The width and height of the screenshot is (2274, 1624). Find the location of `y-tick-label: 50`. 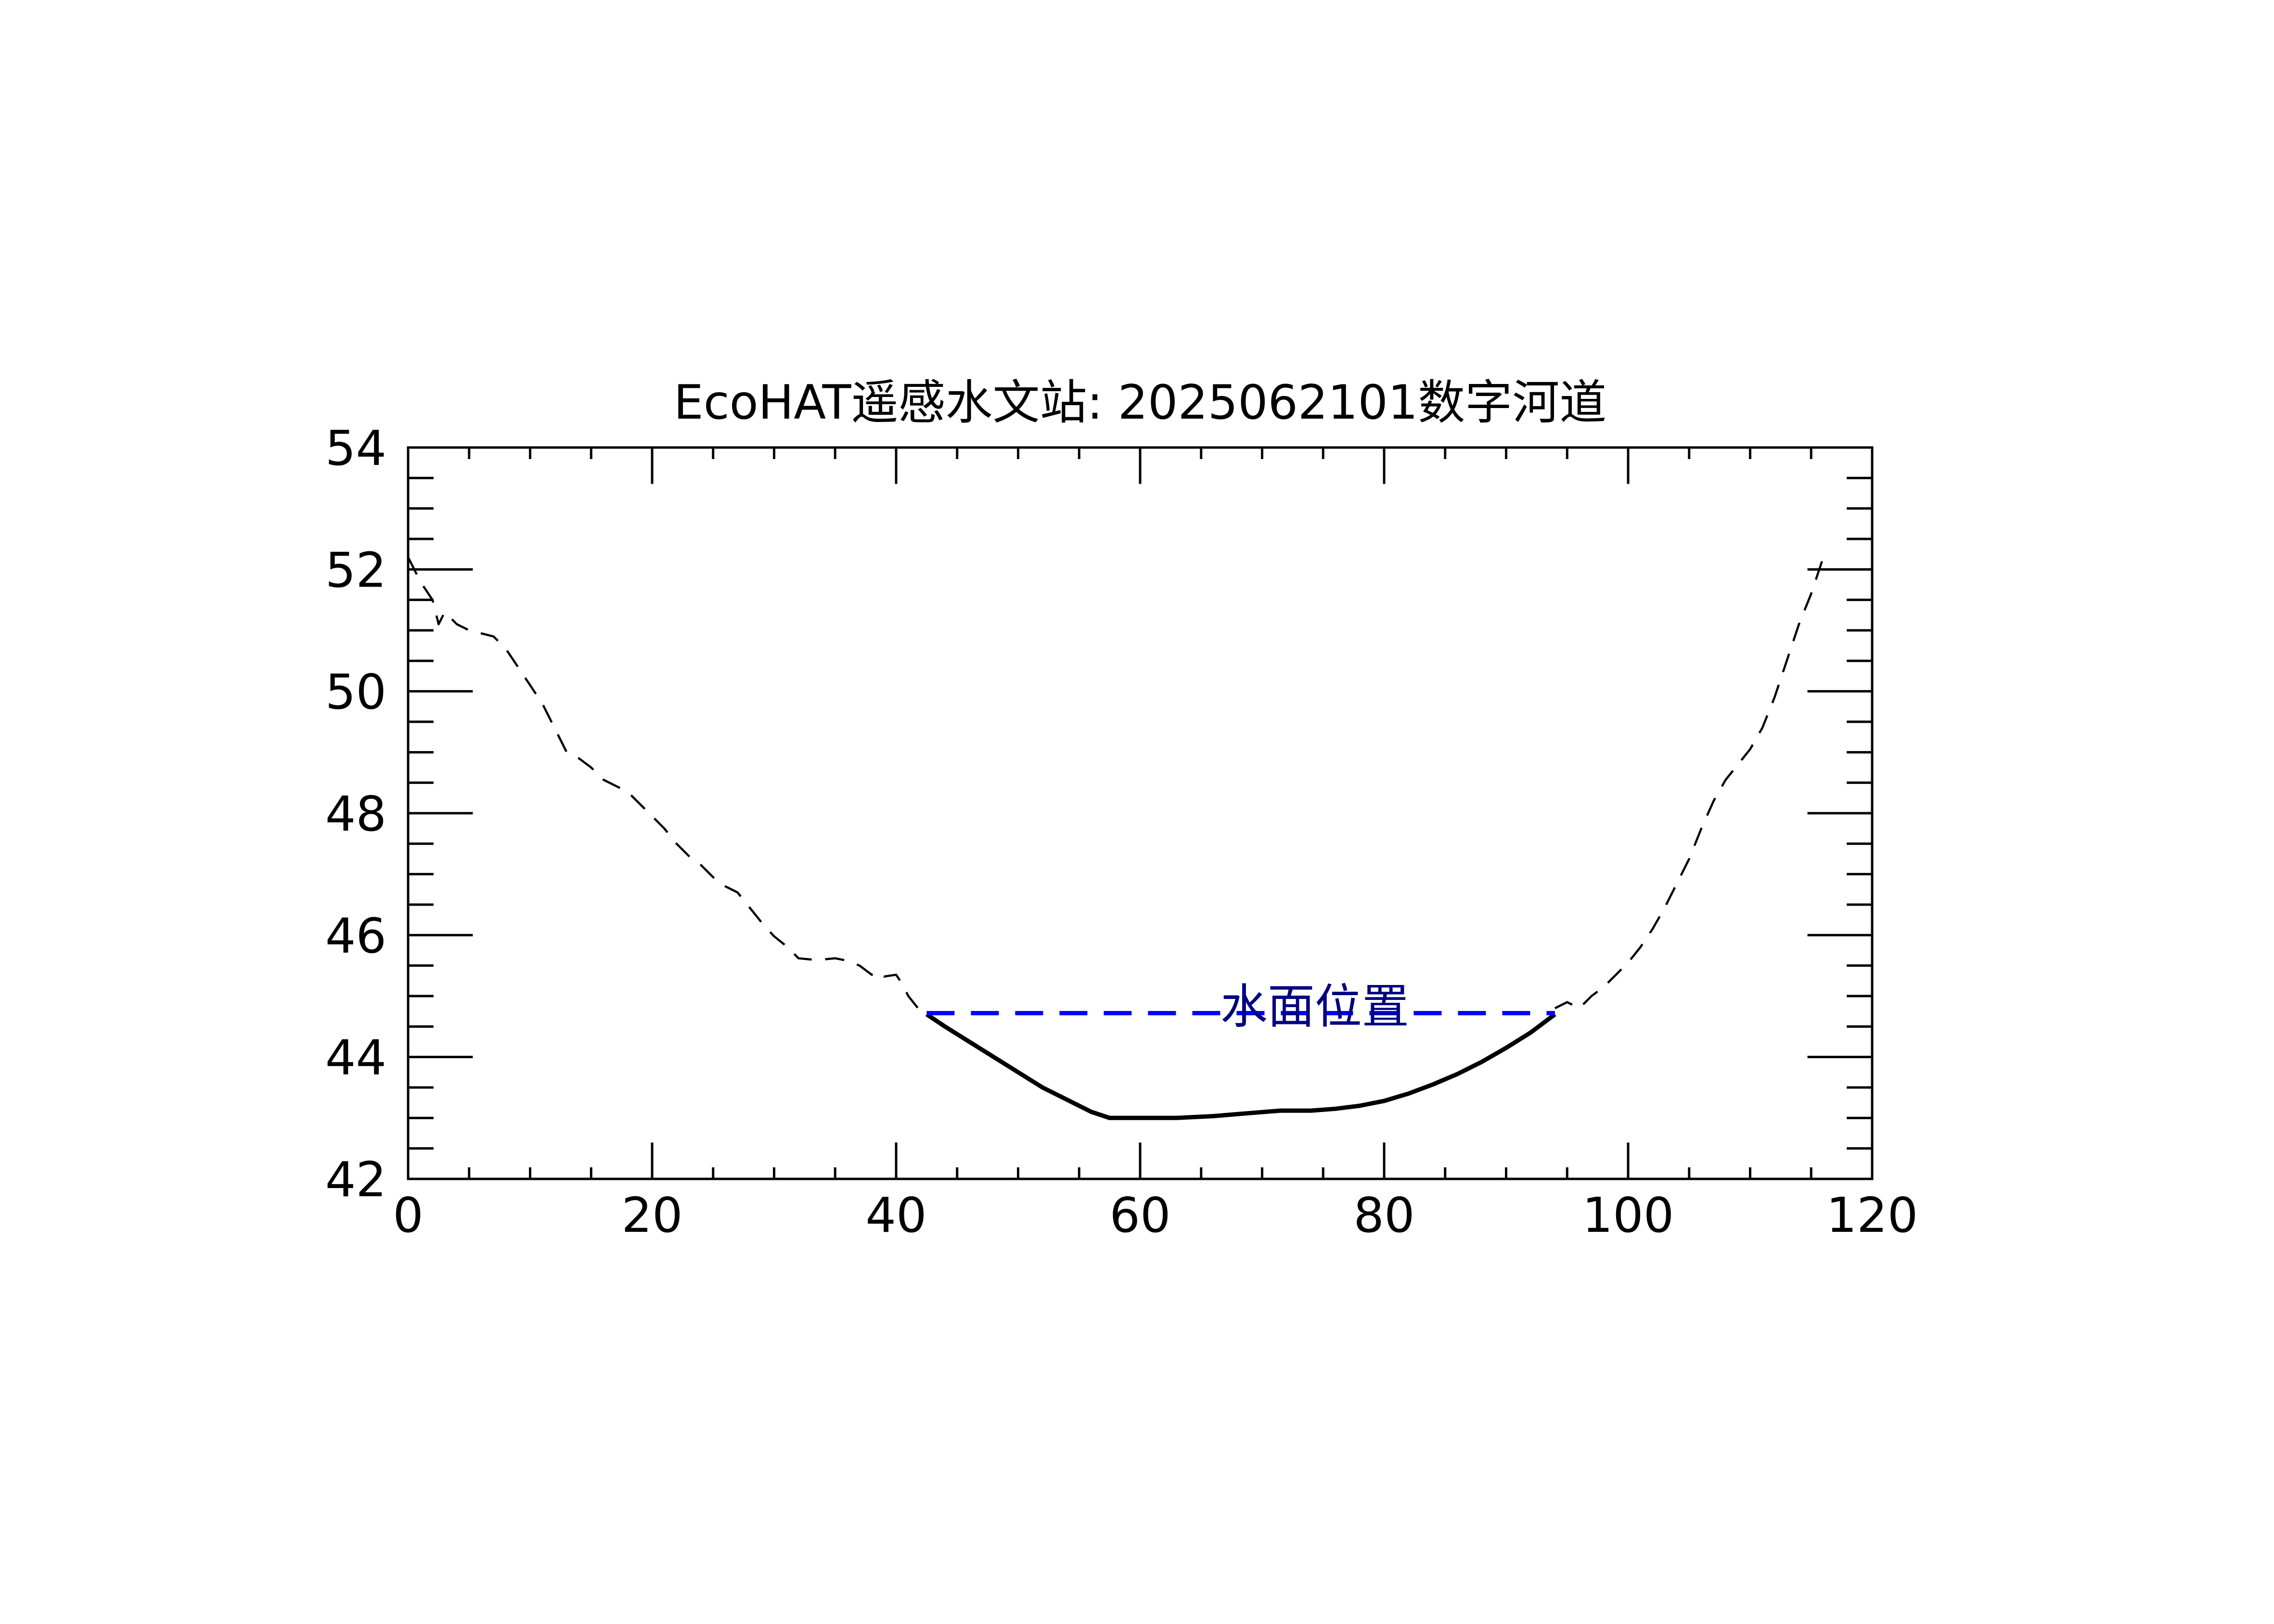

y-tick-label: 50 is located at coordinates (355, 692).